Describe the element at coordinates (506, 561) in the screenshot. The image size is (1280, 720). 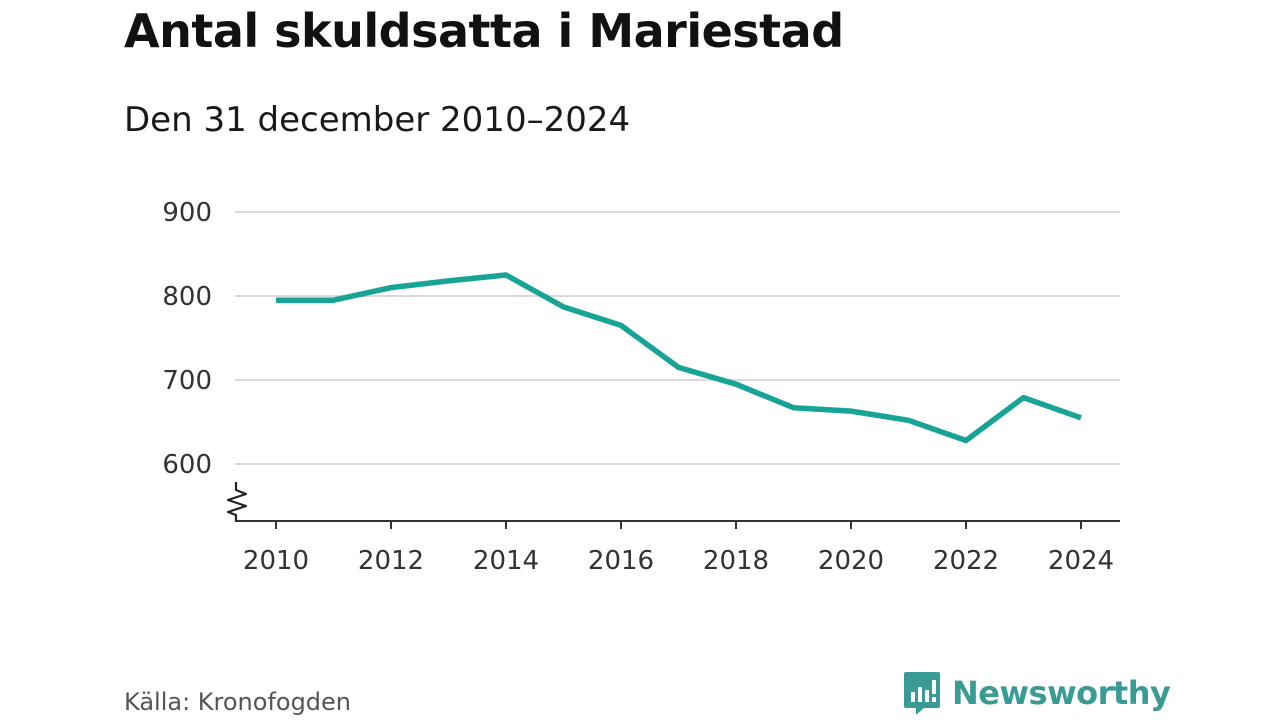
I see `x-tick-label-2014: 2014` at that location.